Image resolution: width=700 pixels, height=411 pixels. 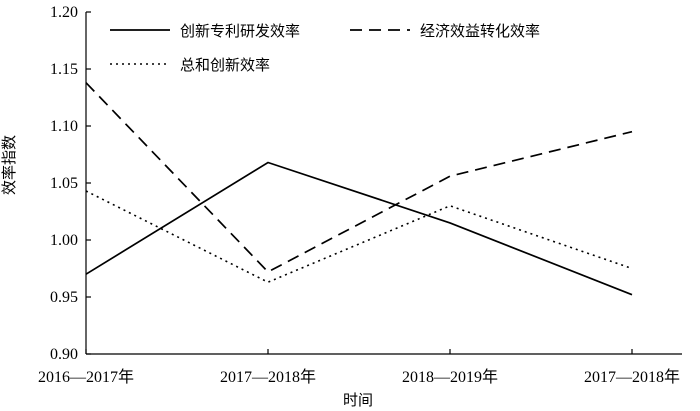 What do you see at coordinates (64, 183) in the screenshot?
I see `y-tick-label: 1.05` at bounding box center [64, 183].